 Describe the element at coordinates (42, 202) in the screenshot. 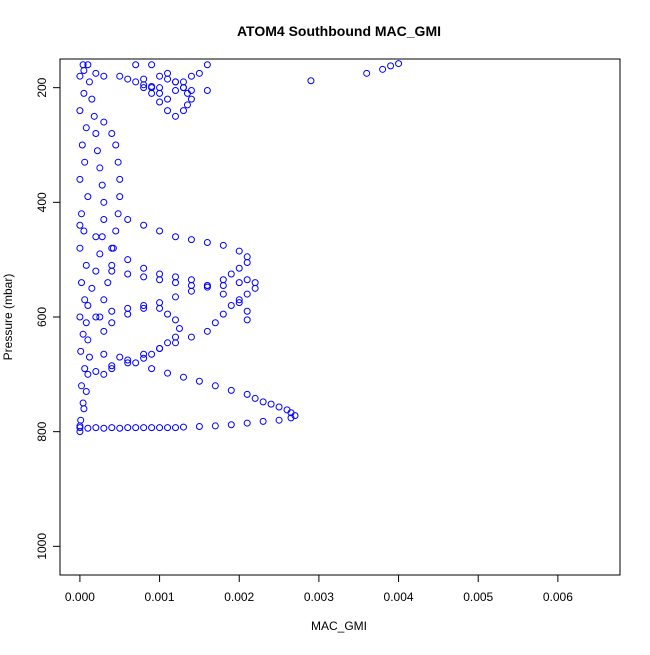

I see `y-tick-label: 400` at that location.